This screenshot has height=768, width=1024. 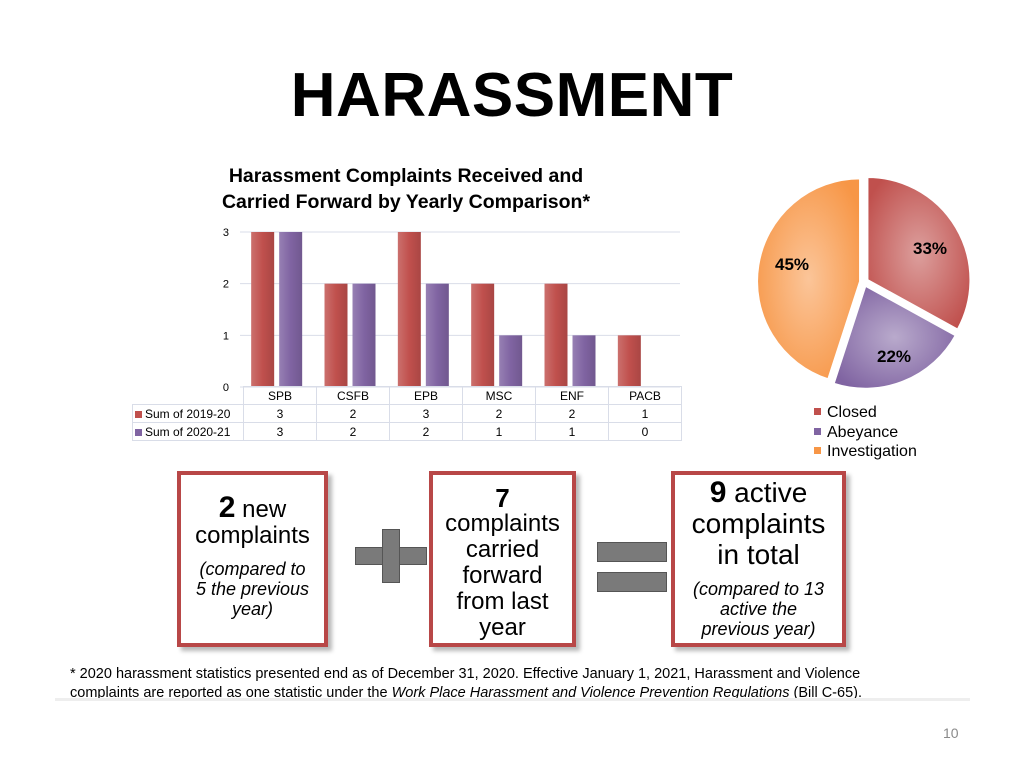 I want to click on carried-line: complaints, so click(x=502, y=523).